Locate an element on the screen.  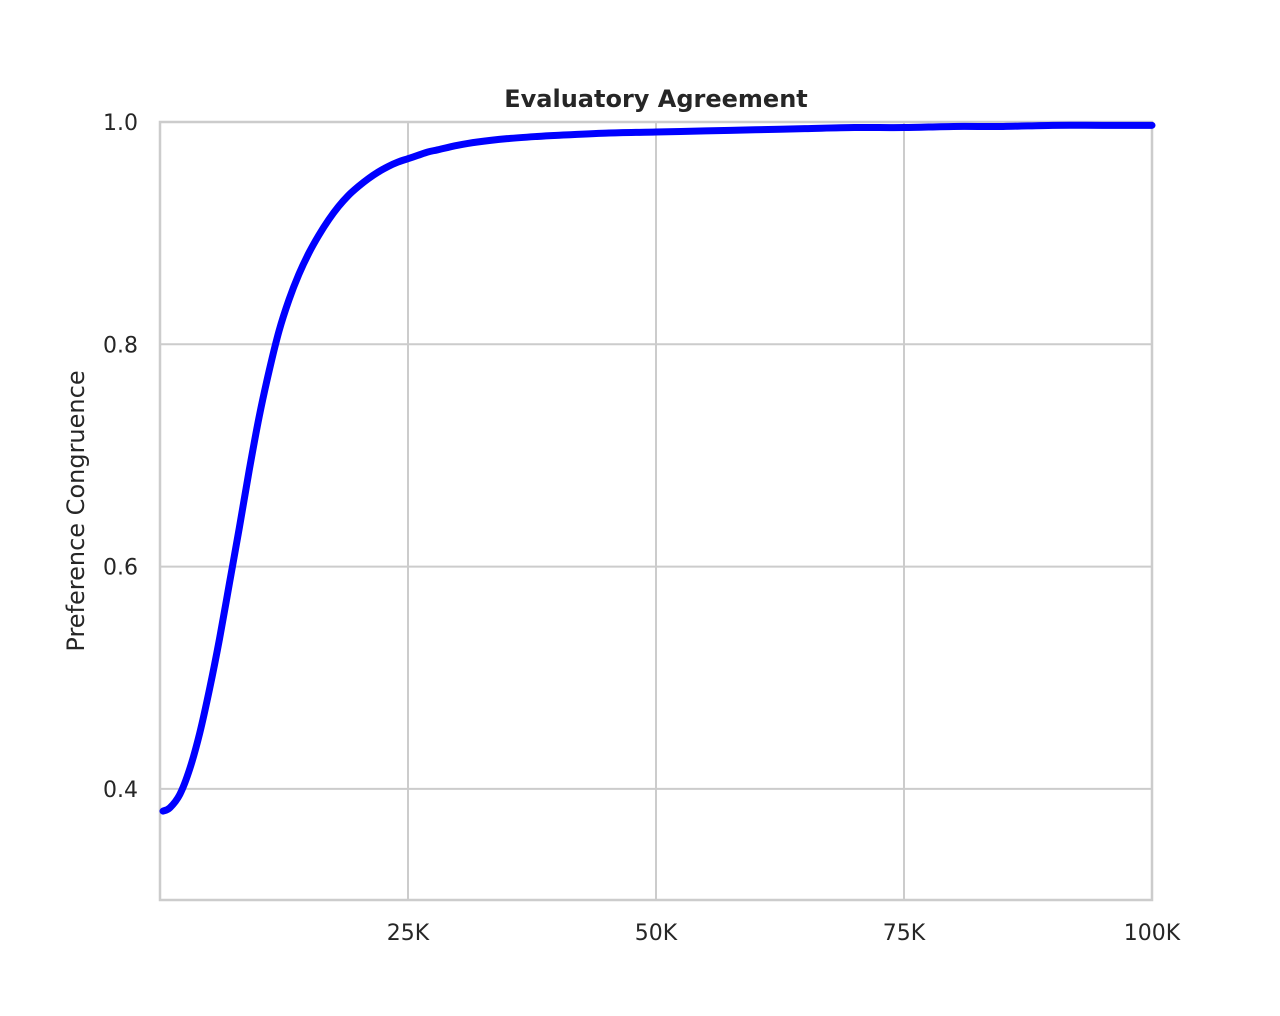
y-tick-label: 0.6 is located at coordinates (120, 568).